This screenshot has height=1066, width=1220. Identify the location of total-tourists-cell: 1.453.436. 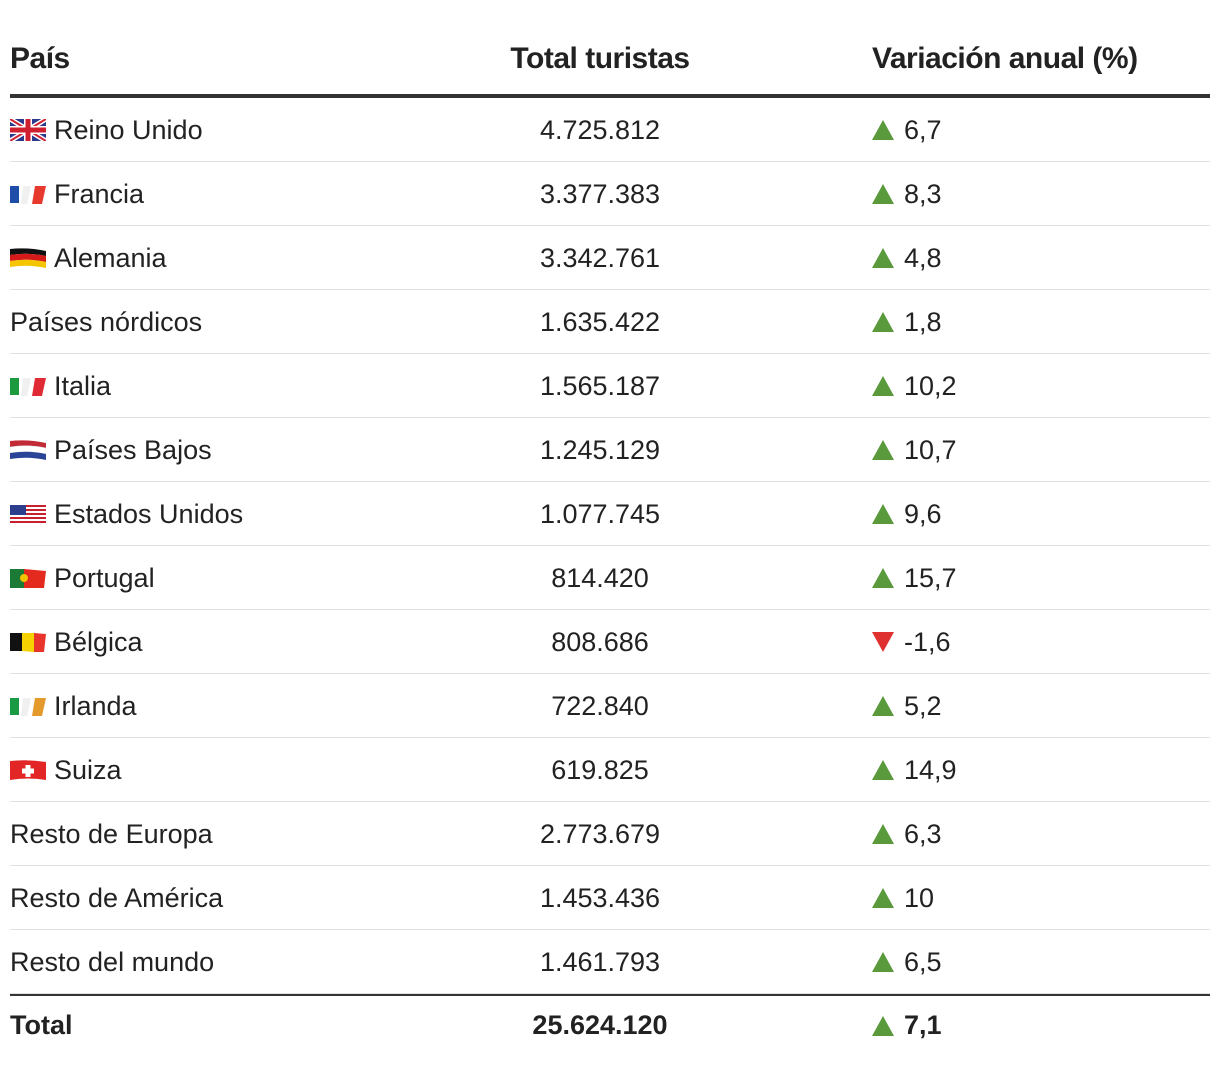
(600, 898).